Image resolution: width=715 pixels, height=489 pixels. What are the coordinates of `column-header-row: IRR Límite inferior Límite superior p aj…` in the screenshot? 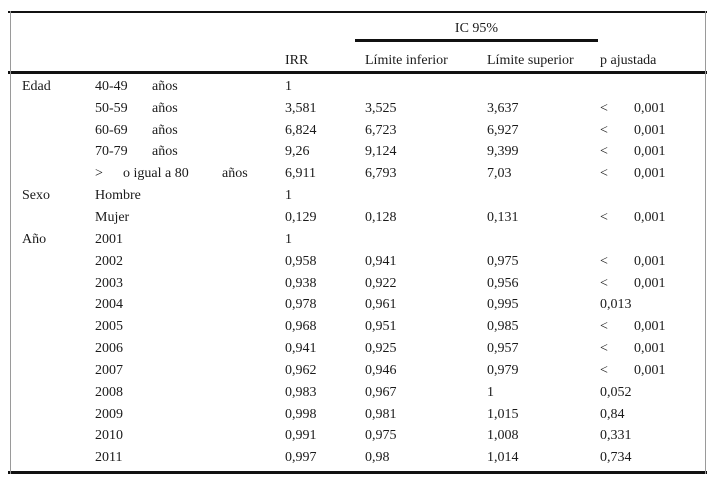 It's located at (357, 61).